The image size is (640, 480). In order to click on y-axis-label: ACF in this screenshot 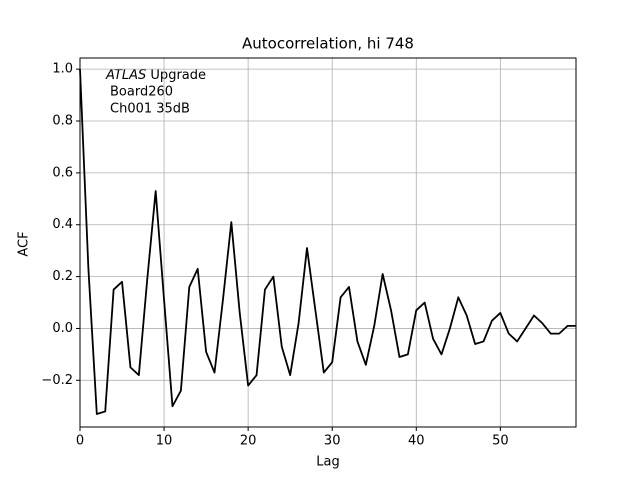, I will do `click(24, 243)`.